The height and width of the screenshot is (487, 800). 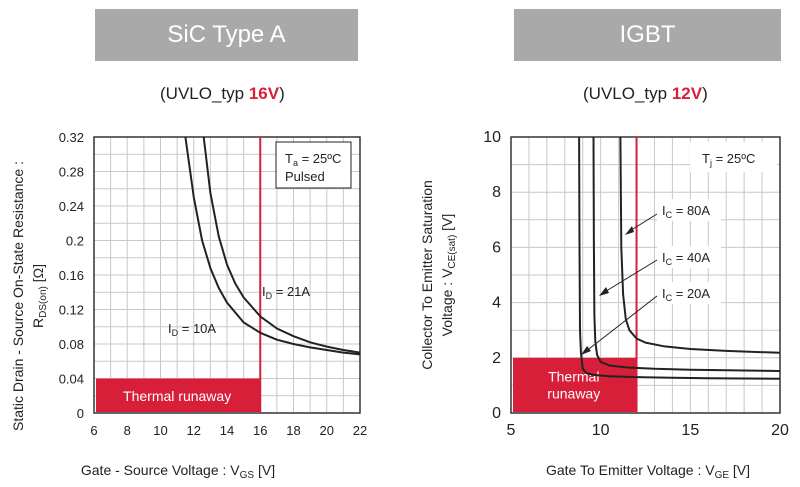 What do you see at coordinates (686, 294) in the screenshot?
I see `igbt-label-20a-text: IC = 20A` at bounding box center [686, 294].